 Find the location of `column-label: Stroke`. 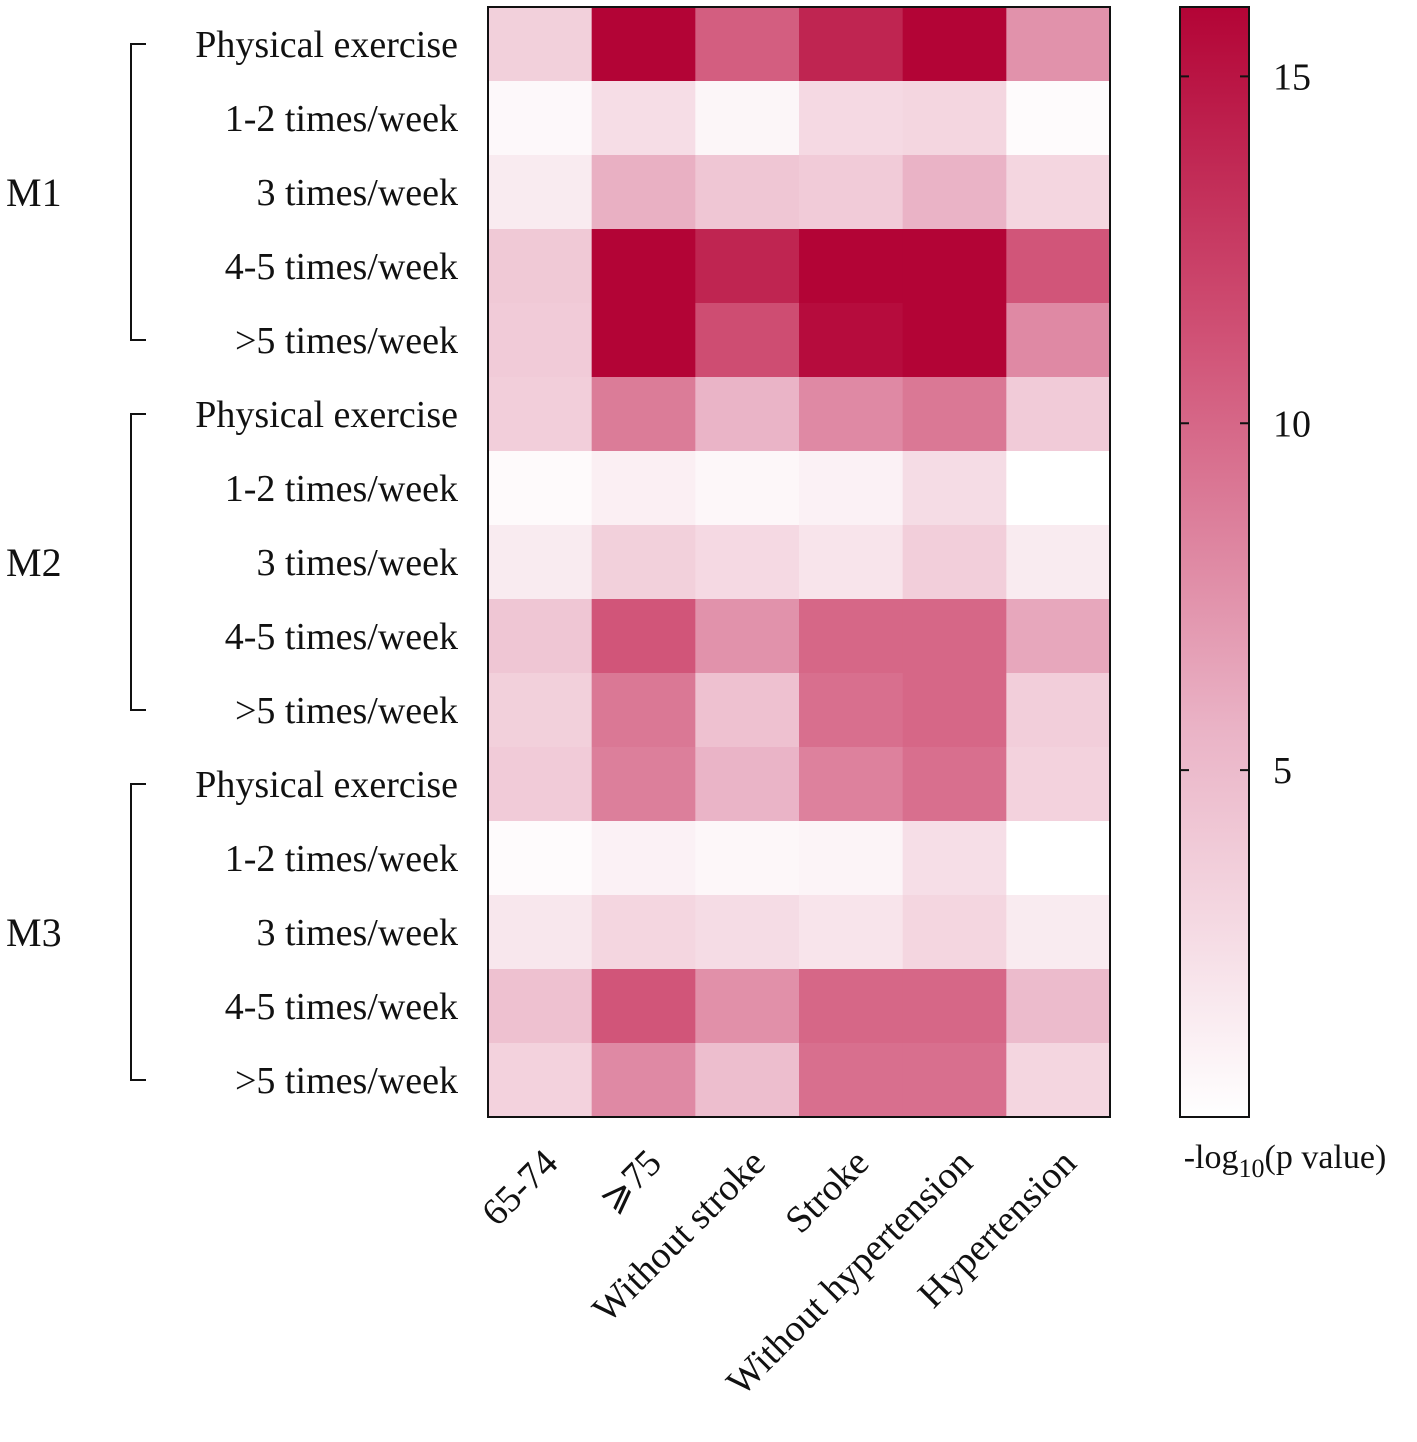

column-label: Stroke is located at coordinates (827, 1192).